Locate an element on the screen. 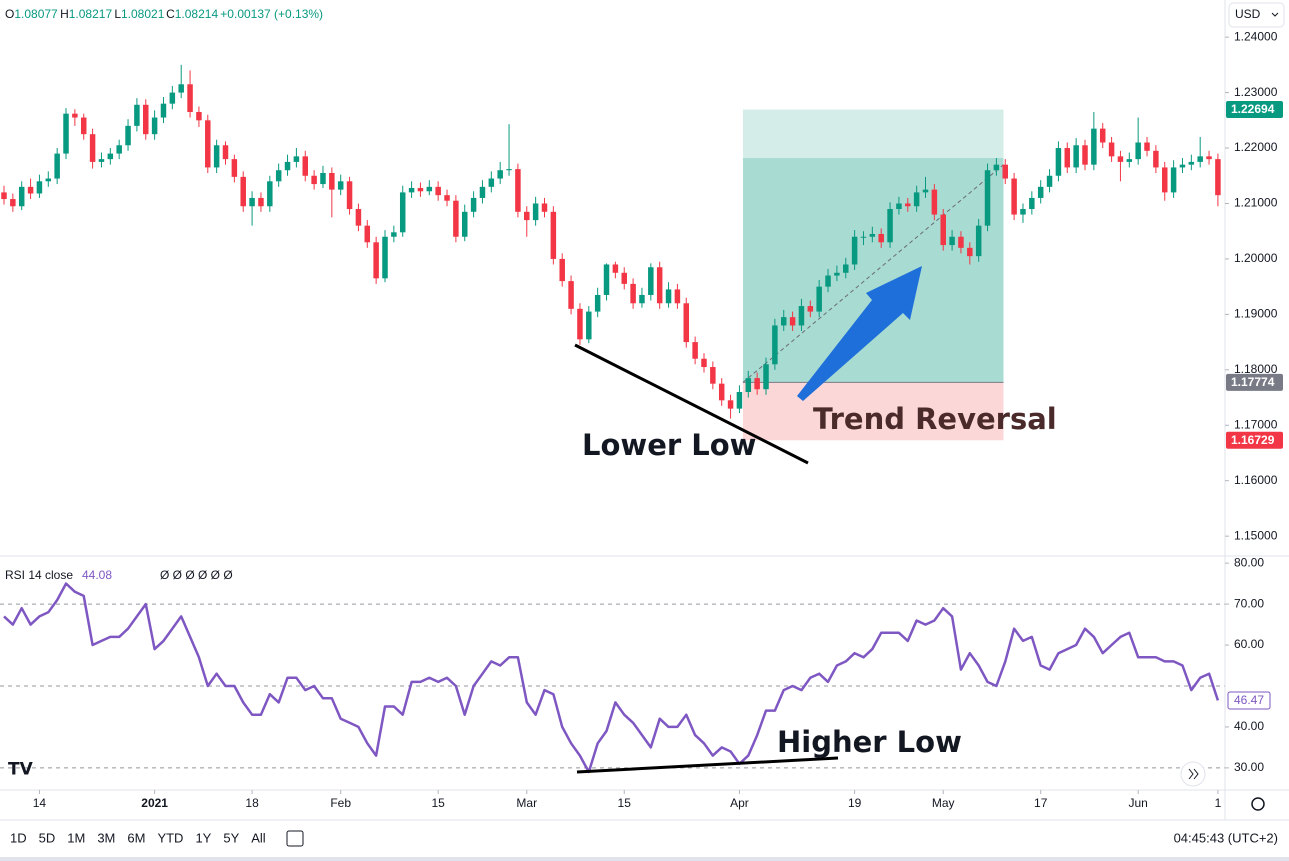  x-tick-label: Mar is located at coordinates (526, 803).